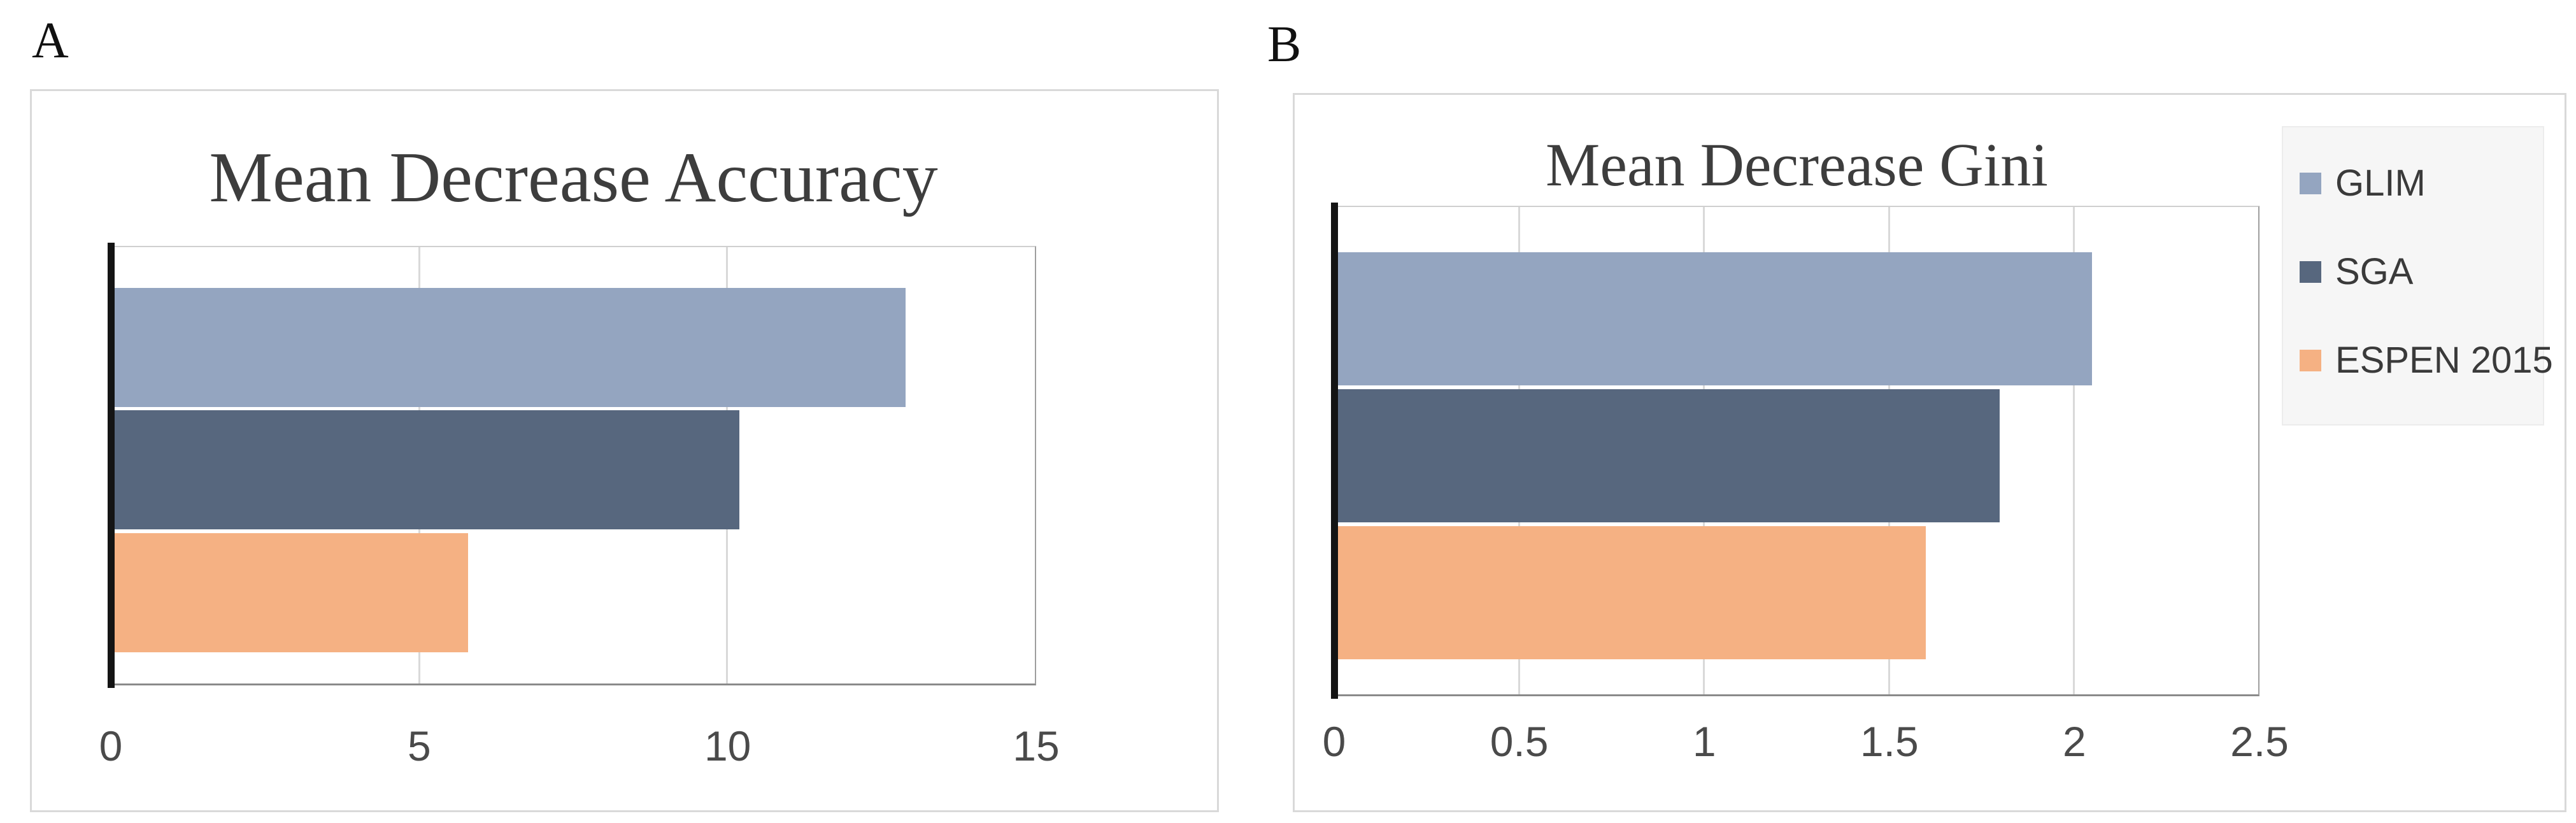  I want to click on legend-item-sga: SGA, so click(2421, 271).